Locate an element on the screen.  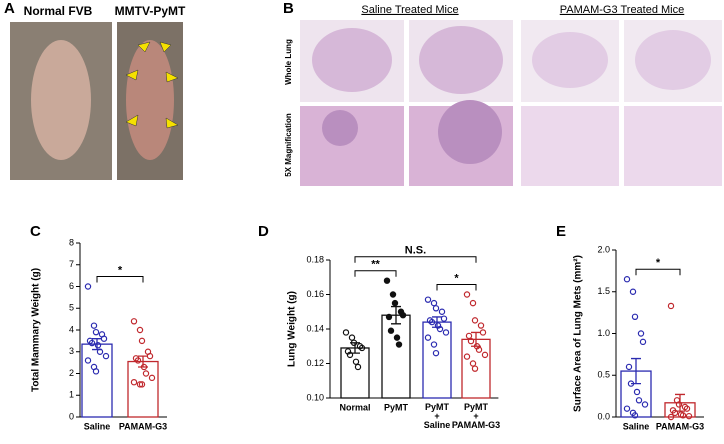
y-tick-label: 1.5 is located at coordinates (603, 291).